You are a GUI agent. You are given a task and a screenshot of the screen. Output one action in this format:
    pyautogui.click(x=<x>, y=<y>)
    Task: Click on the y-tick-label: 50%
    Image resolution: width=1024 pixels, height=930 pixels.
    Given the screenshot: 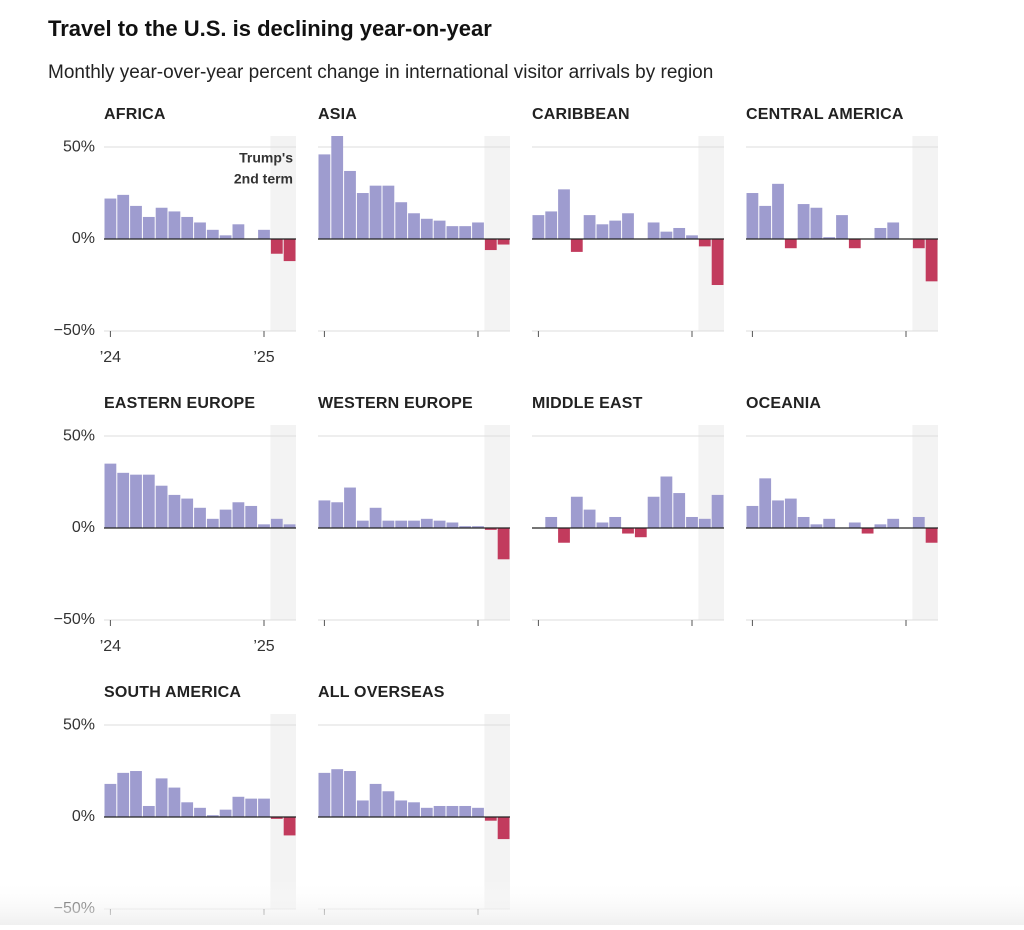 What is the action you would take?
    pyautogui.click(x=79, y=724)
    